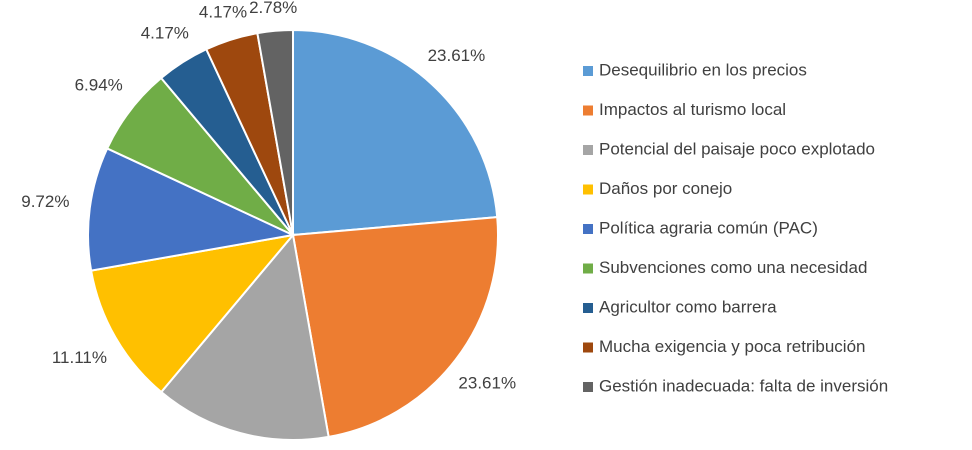 The image size is (972, 450). I want to click on data-label: 2.78%, so click(273, 8).